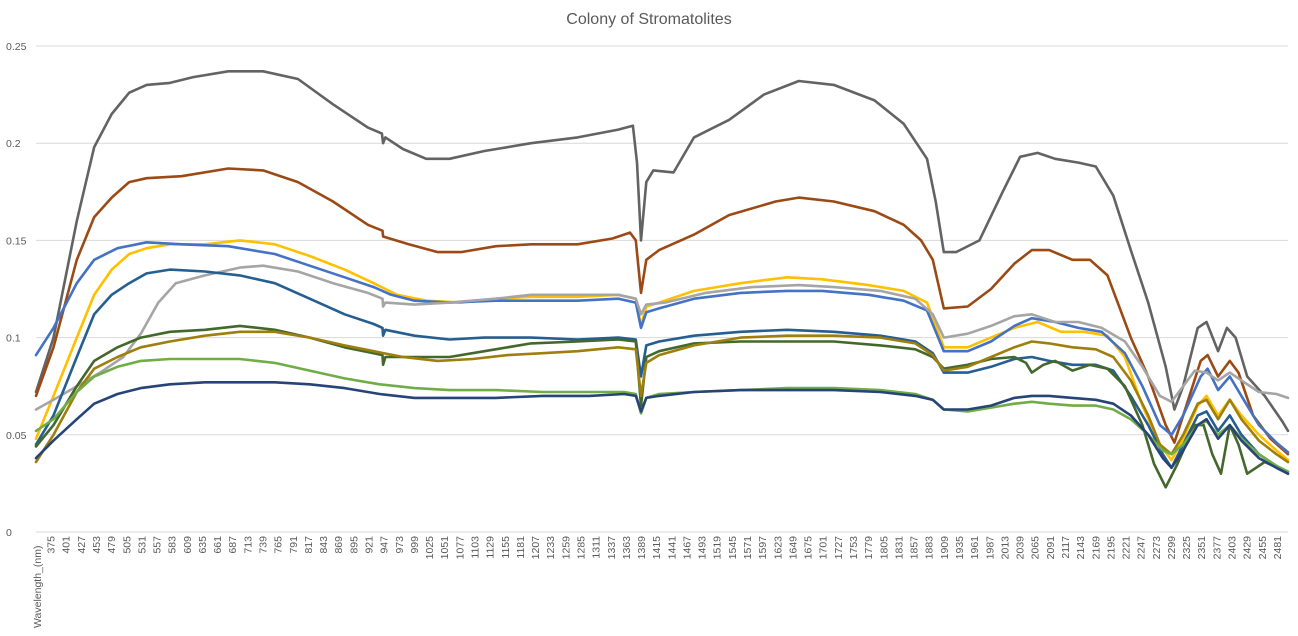 The image size is (1298, 636). I want to click on x-tick-label: 713, so click(248, 545).